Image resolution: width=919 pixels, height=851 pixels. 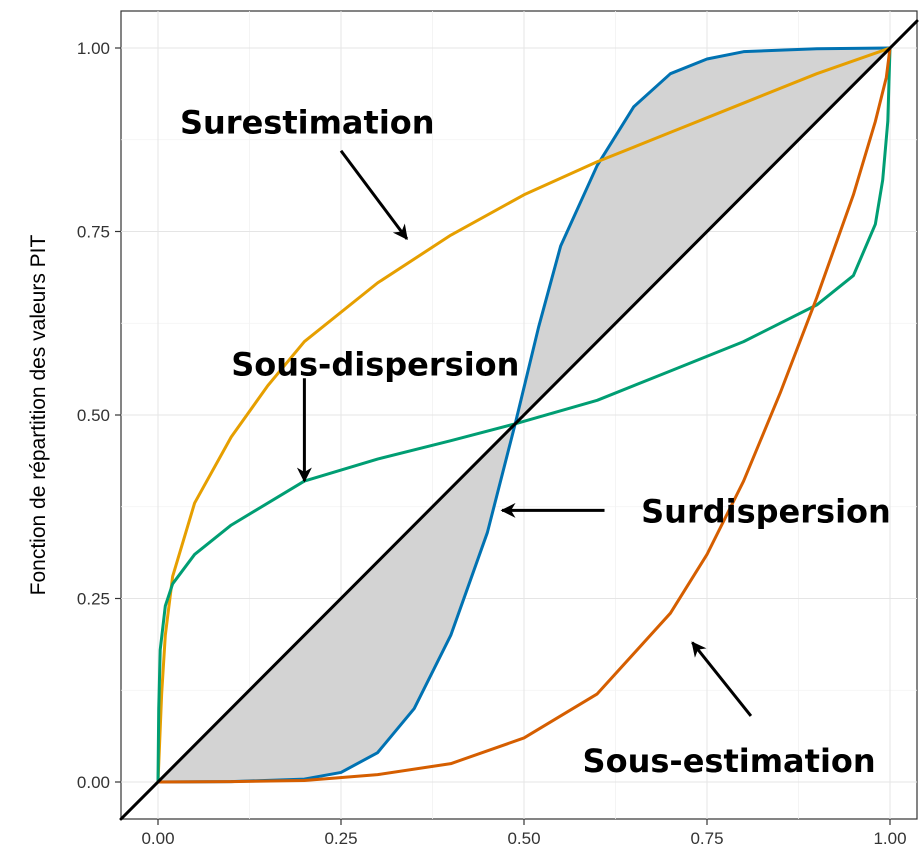 I want to click on x-tick-label-1: 0.25, so click(x=340, y=838).